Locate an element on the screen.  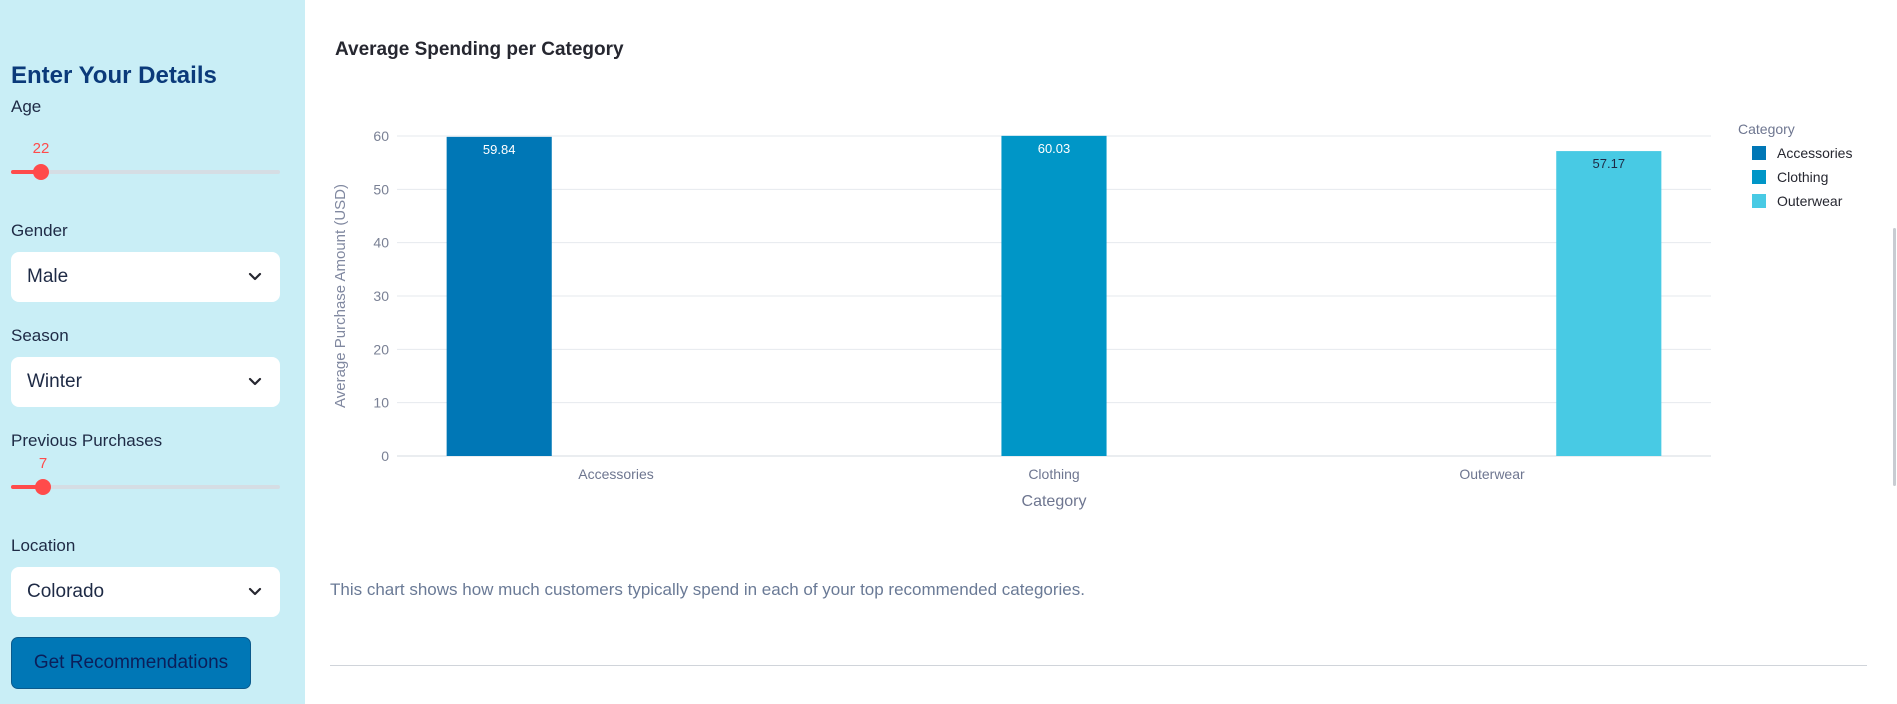
legend-swatch-accessories is located at coordinates (1759, 153).